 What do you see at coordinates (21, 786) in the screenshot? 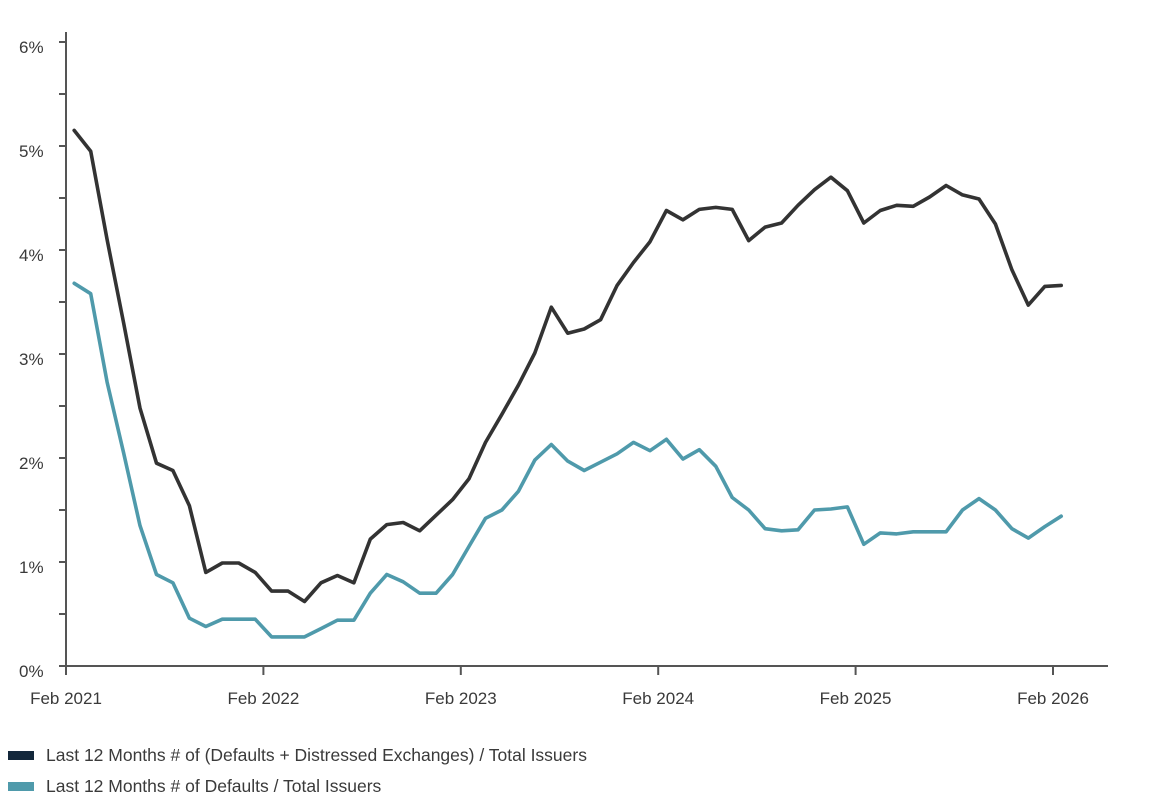
I see `legend-swatch-defaults` at bounding box center [21, 786].